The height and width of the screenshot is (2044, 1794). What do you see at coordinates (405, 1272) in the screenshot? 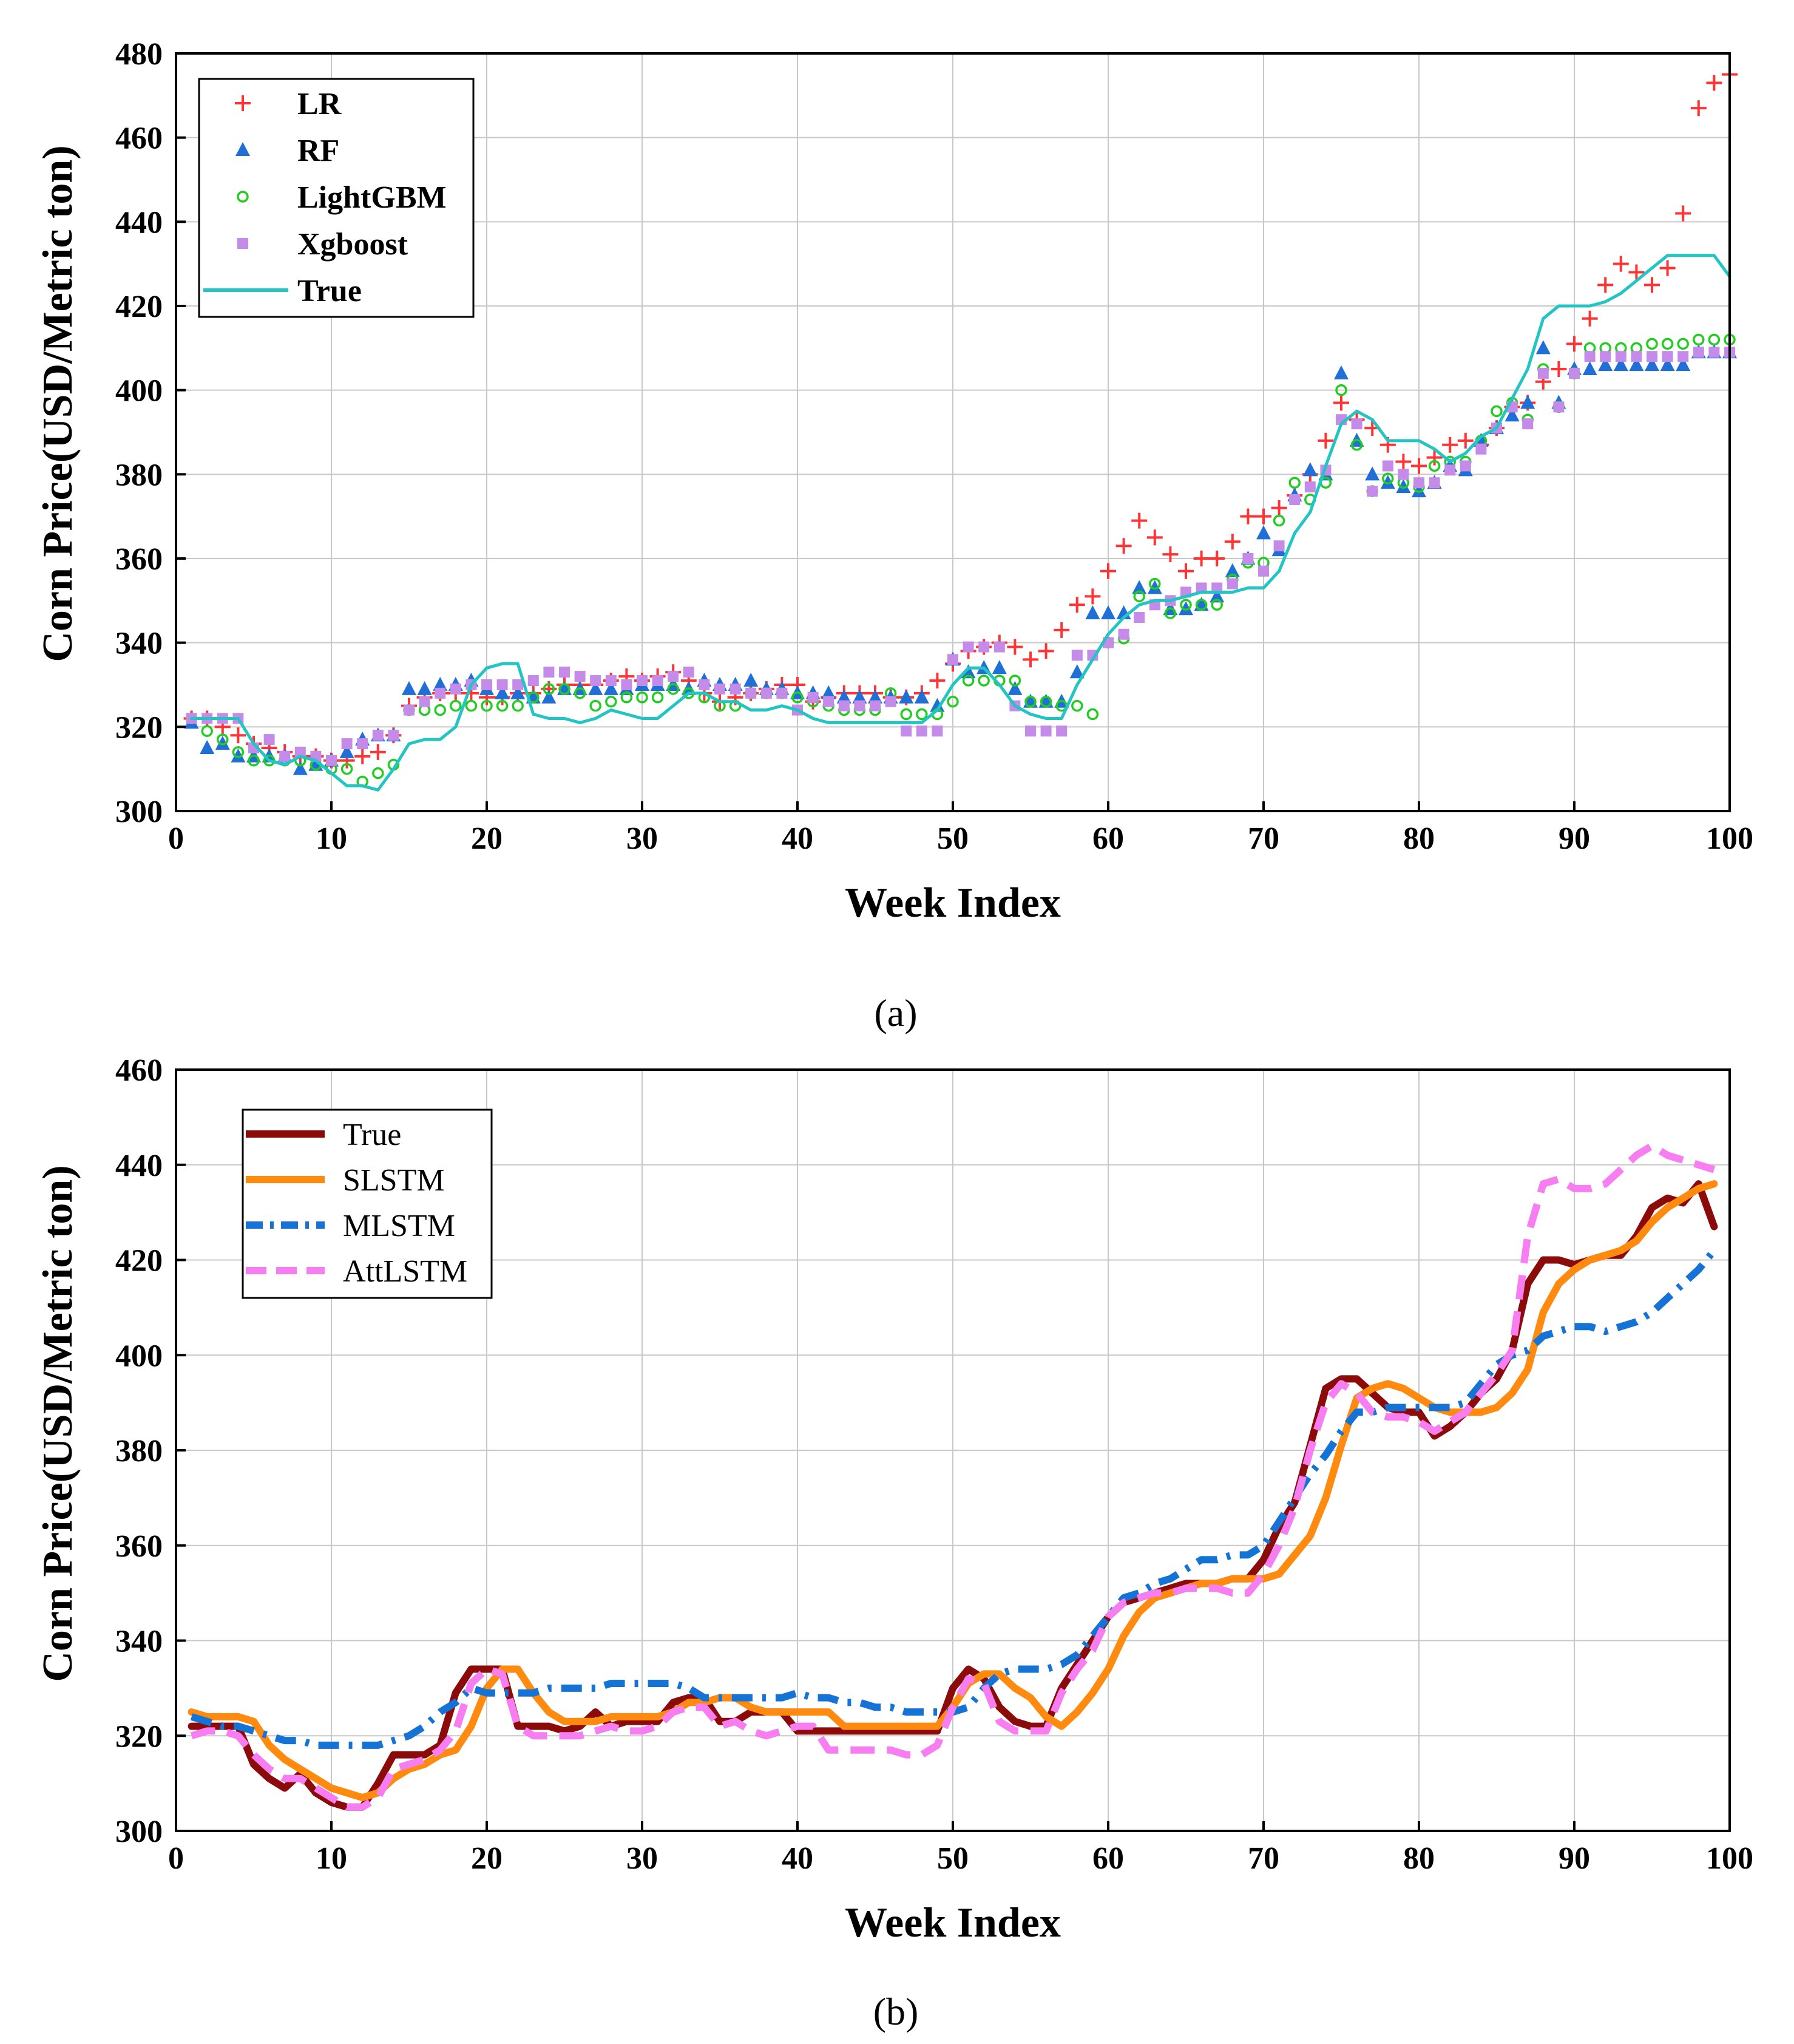
I see `legend-label-attlstm: AttLSTM` at bounding box center [405, 1272].